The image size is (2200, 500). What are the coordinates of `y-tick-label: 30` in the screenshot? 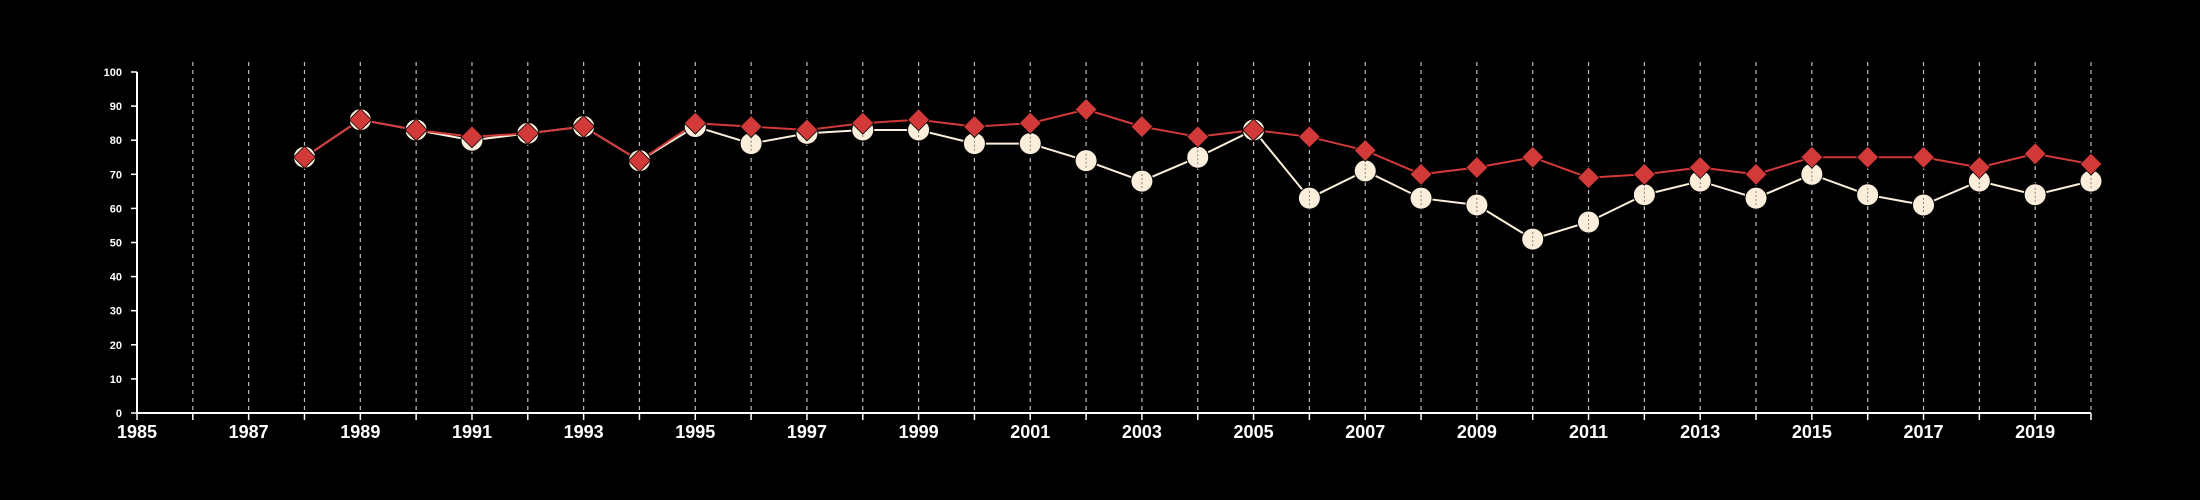 It's located at (116, 312).